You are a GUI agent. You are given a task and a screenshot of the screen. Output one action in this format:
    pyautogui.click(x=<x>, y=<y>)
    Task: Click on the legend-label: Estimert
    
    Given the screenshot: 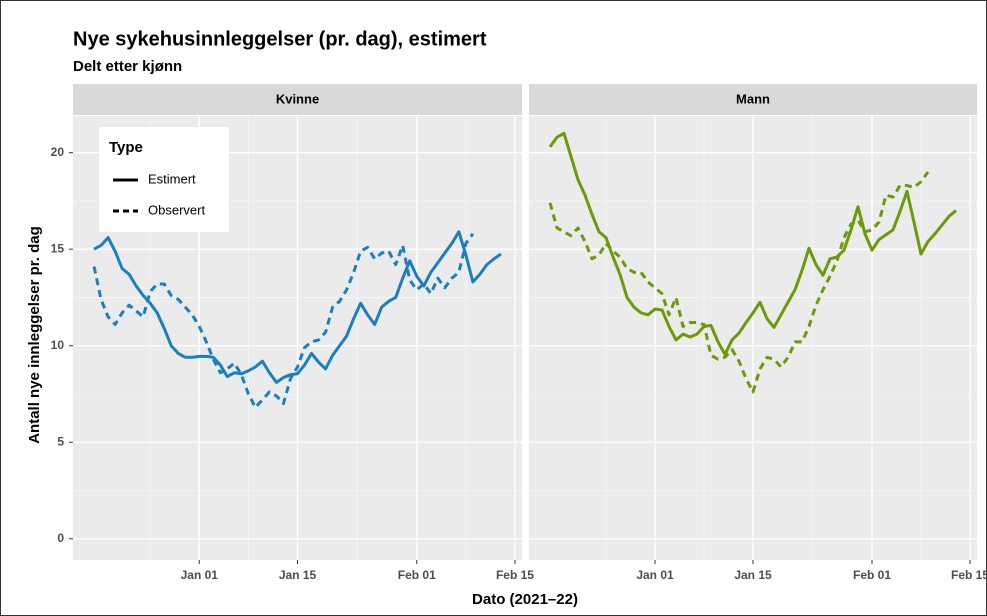 What is the action you would take?
    pyautogui.click(x=172, y=178)
    